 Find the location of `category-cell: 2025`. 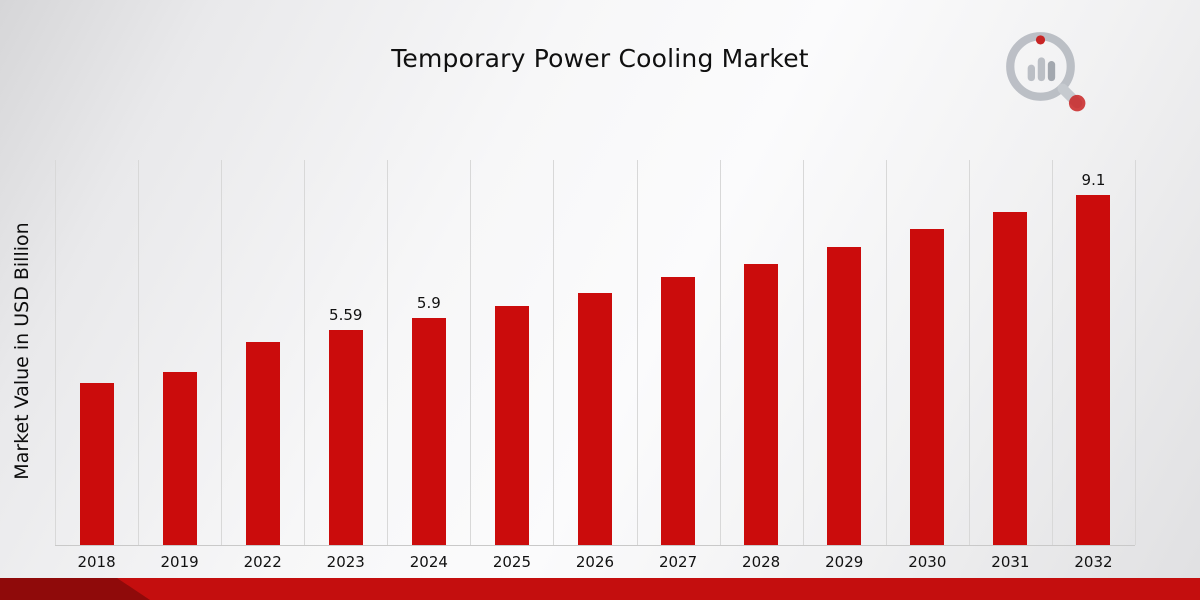

category-cell: 2025 is located at coordinates (511, 365).